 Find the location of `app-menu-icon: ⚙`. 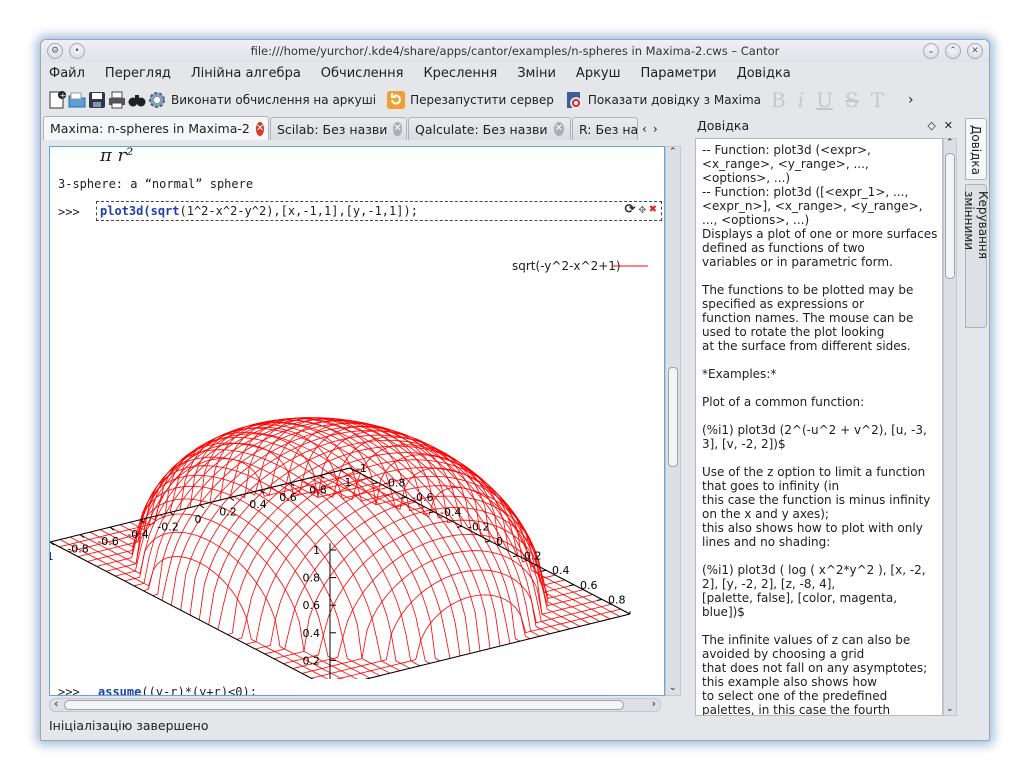

app-menu-icon: ⚙ is located at coordinates (55, 51).